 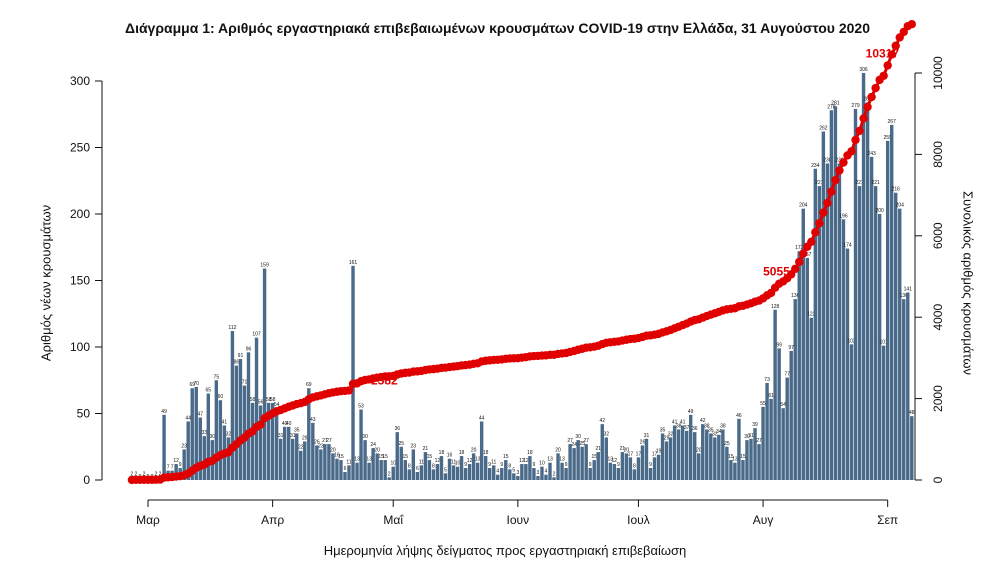 I want to click on x-tick-label: Ιουλ, so click(x=638, y=520).